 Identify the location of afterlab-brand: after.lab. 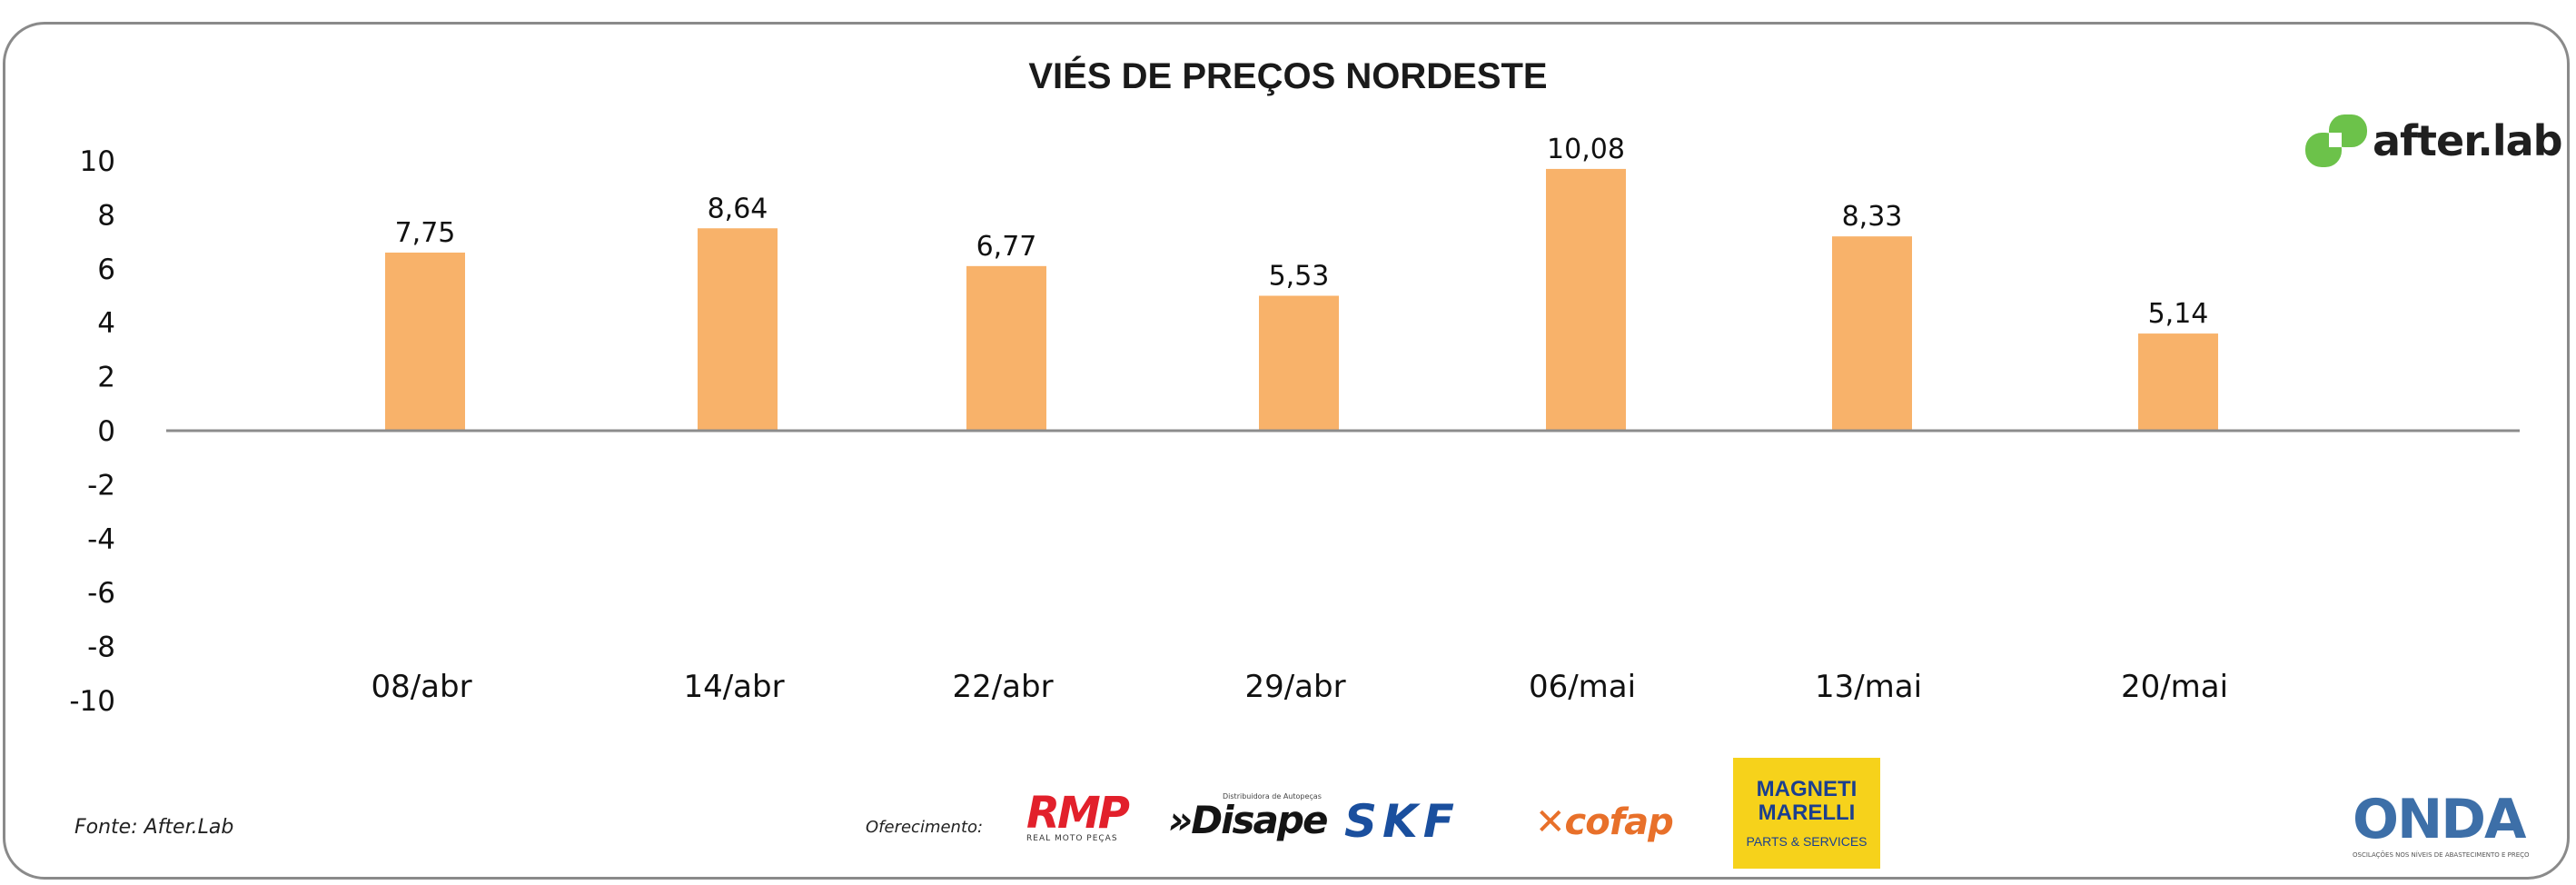
(2434, 141).